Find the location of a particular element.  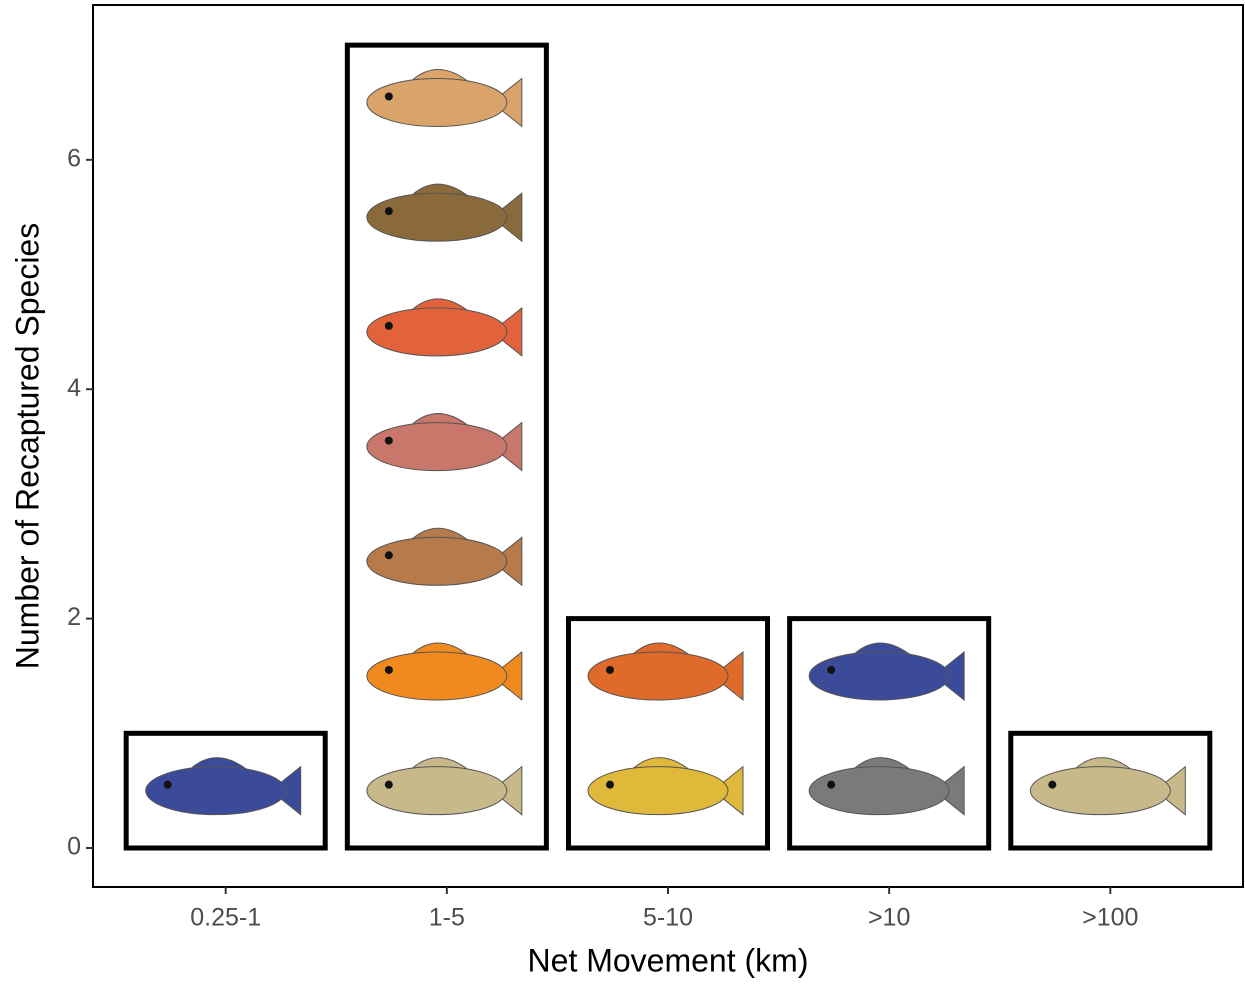

y-axis-title: Number of Recaptured Species is located at coordinates (27, 446).